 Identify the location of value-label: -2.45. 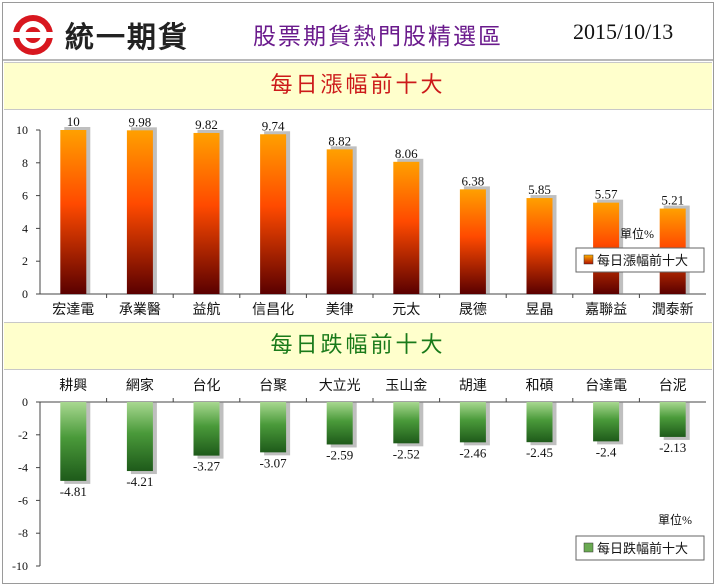
(539, 452).